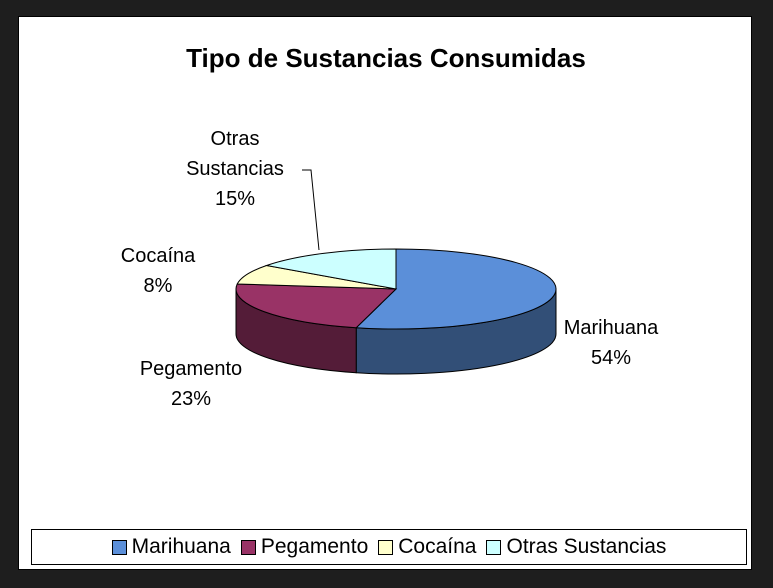  What do you see at coordinates (311, 210) in the screenshot?
I see `leader-line` at bounding box center [311, 210].